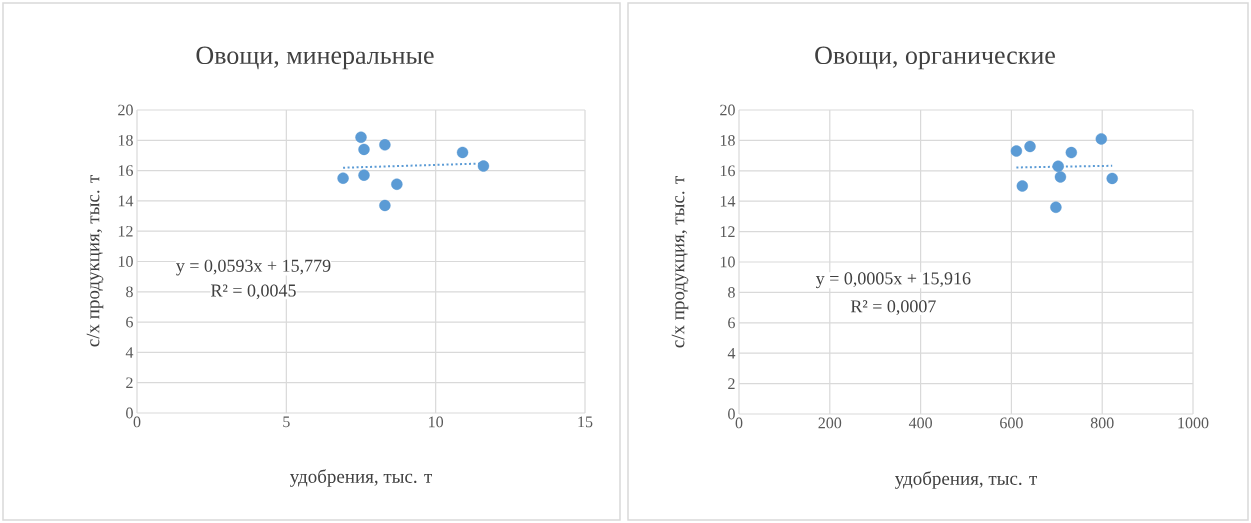 The height and width of the screenshot is (523, 1251). I want to click on annotation: R² = 0,0045, so click(253, 292).